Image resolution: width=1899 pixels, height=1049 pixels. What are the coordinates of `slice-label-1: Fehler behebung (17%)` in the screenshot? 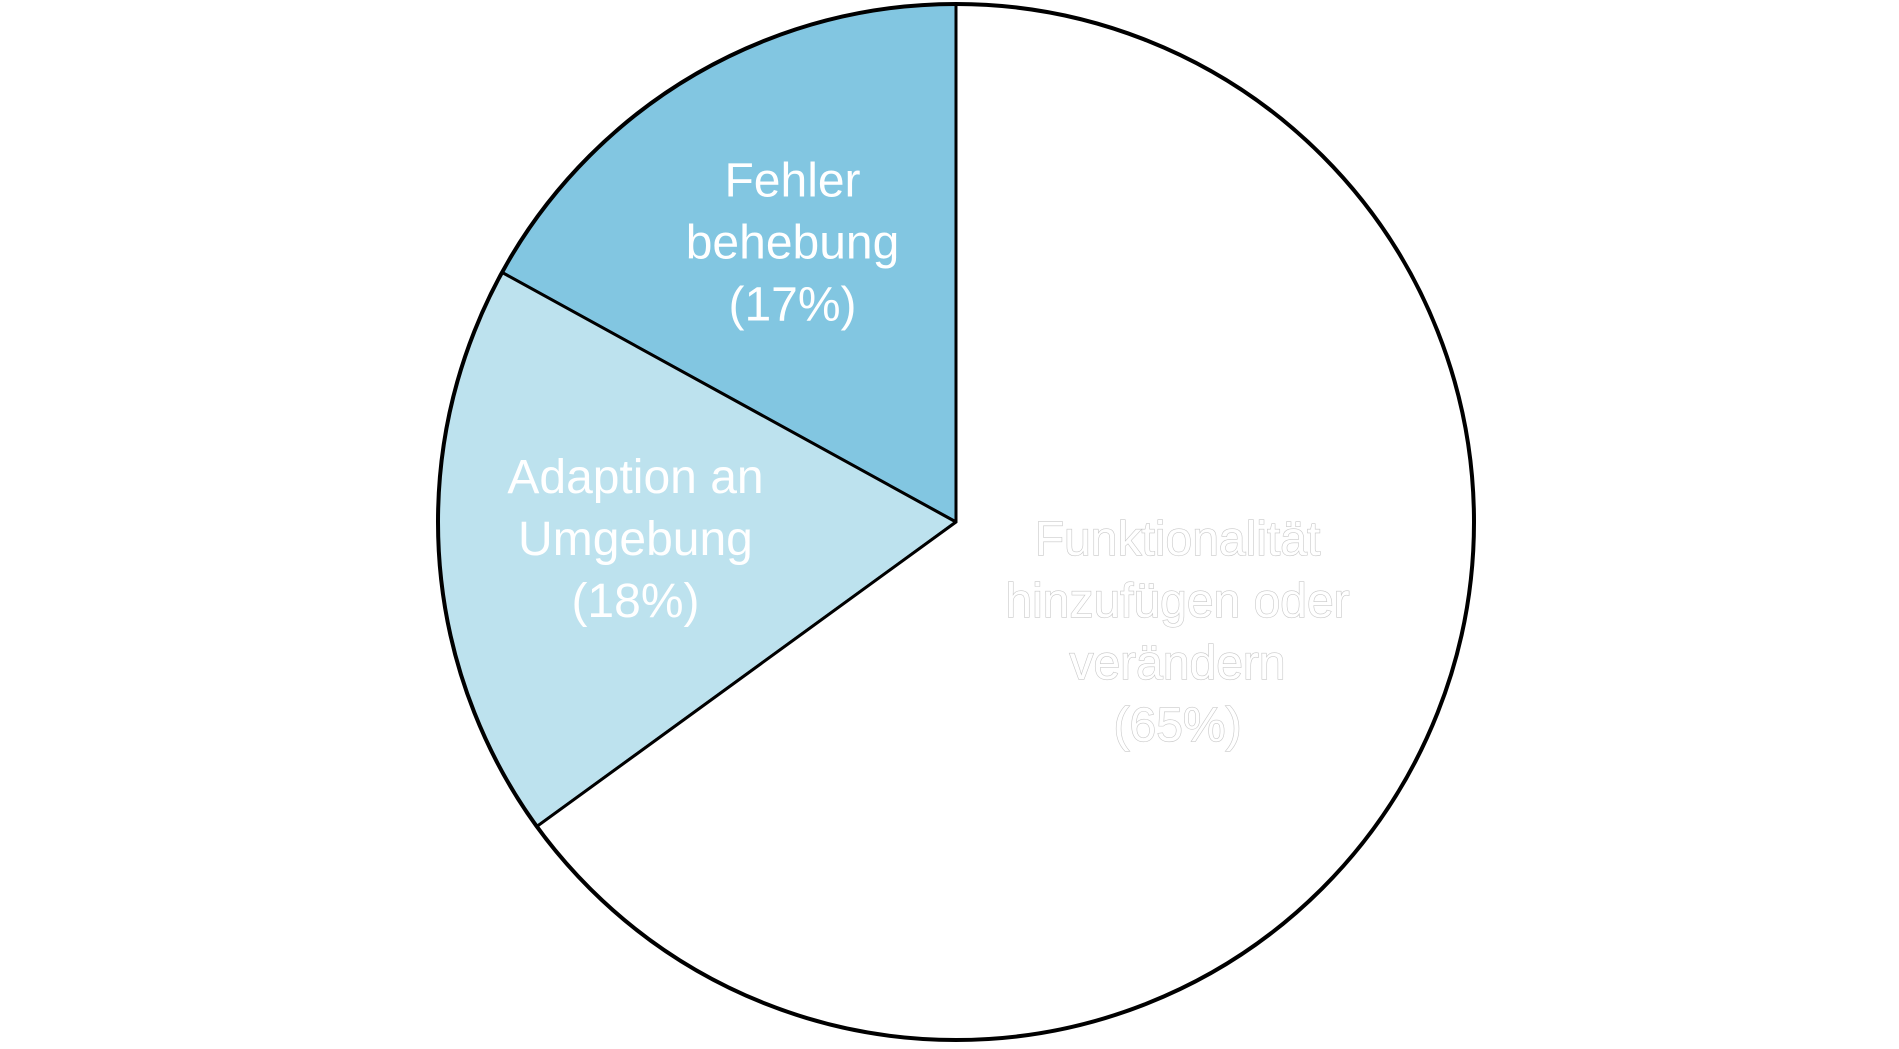 It's located at (793, 242).